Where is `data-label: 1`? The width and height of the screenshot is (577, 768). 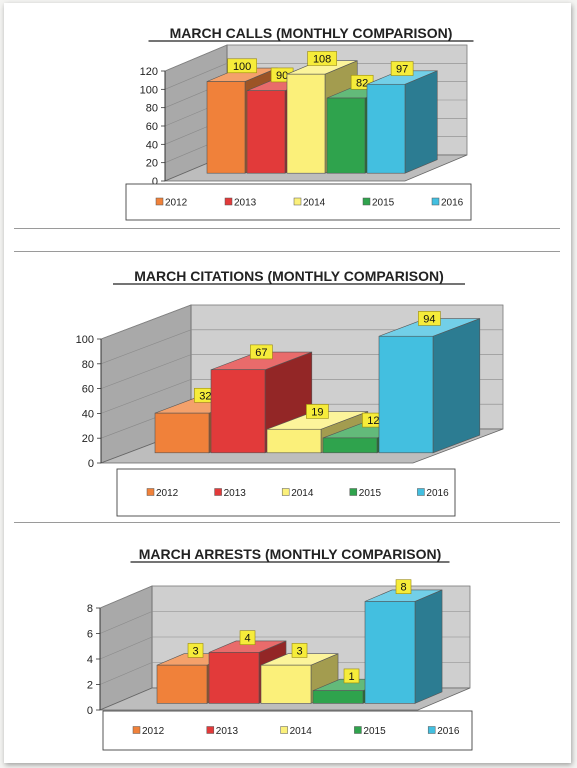 data-label: 1 is located at coordinates (351, 677).